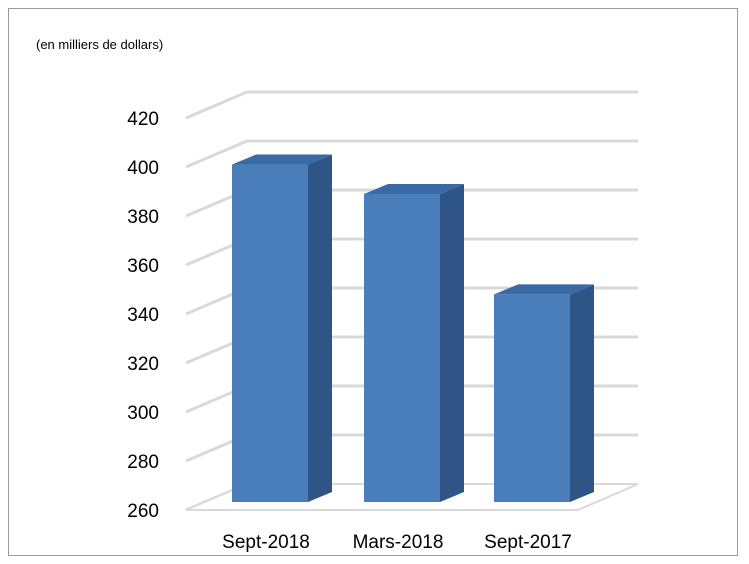 The image size is (749, 564). What do you see at coordinates (143, 413) in the screenshot?
I see `y-tick-label: 300` at bounding box center [143, 413].